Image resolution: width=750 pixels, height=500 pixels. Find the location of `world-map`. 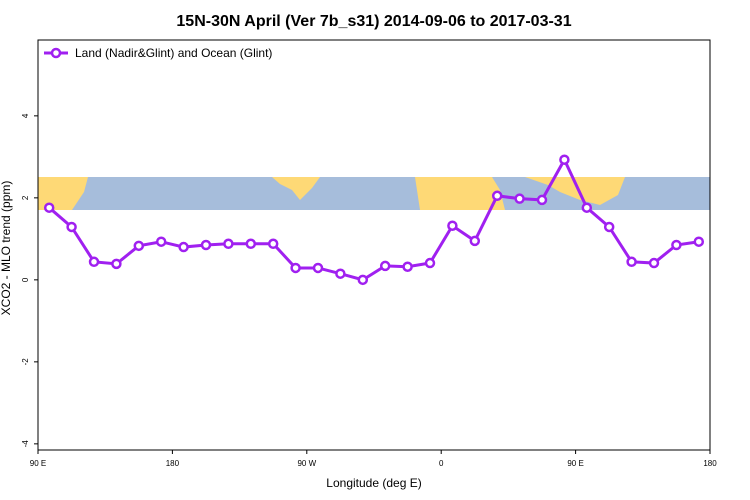

world-map is located at coordinates (374, 193).